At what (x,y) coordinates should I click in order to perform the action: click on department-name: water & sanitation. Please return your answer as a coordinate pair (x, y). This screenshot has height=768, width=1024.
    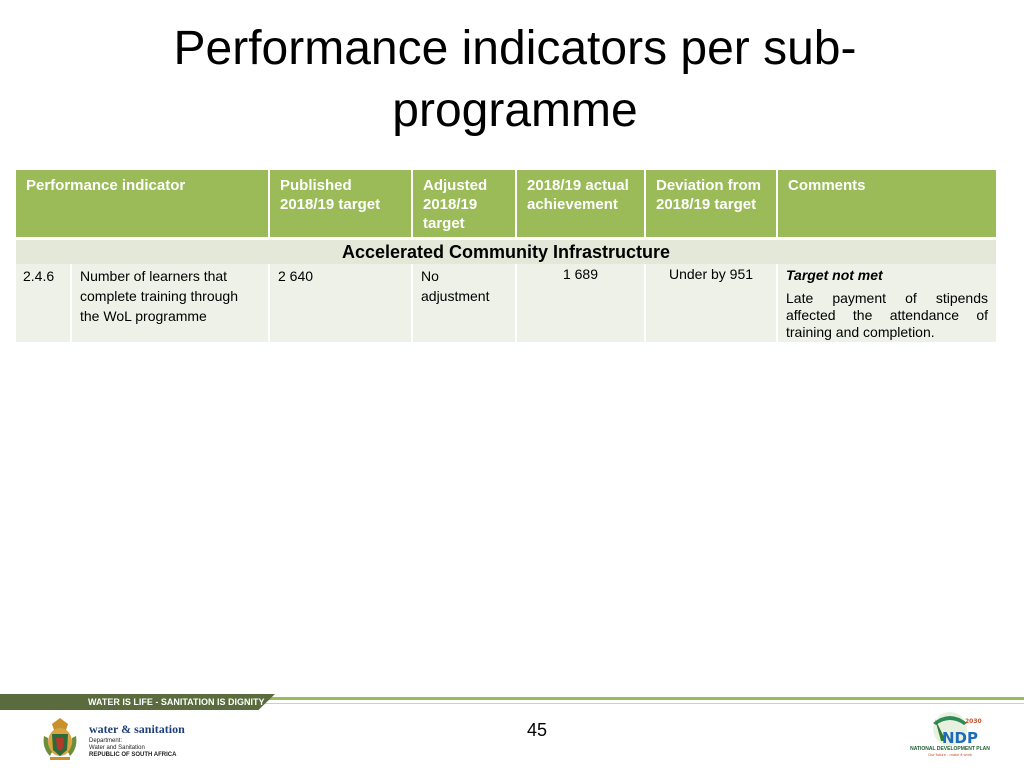
    Looking at the image, I should click on (137, 729).